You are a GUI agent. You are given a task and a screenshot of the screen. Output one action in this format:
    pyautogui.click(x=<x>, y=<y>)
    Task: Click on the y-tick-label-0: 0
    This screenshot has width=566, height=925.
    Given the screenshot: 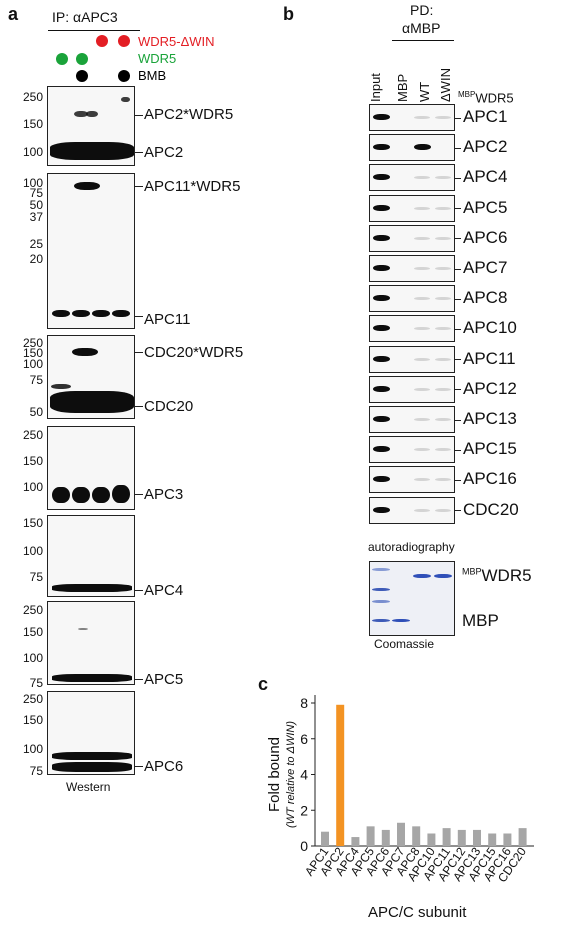 What is the action you would take?
    pyautogui.click(x=304, y=846)
    